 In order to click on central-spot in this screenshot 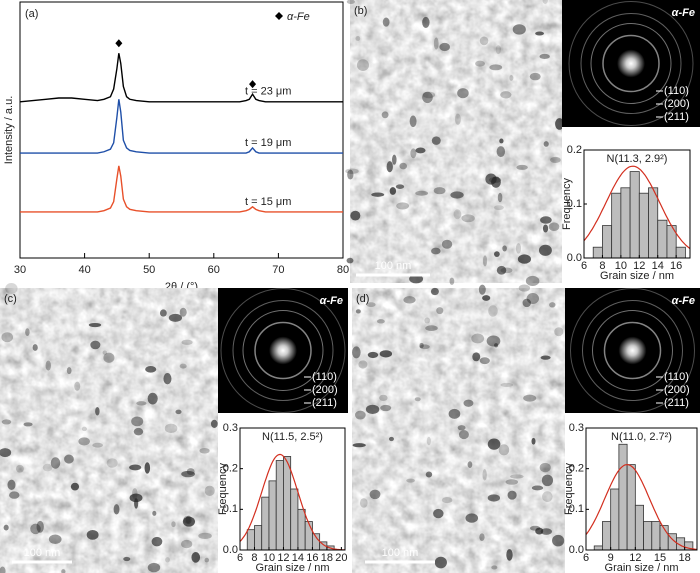, I will do `click(283, 350)`.